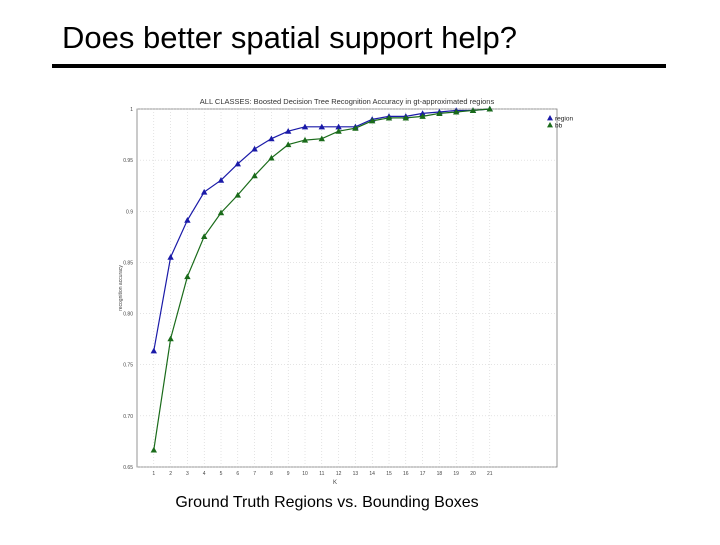 The height and width of the screenshot is (545, 720). Describe the element at coordinates (339, 474) in the screenshot. I see `x-tick-label: 12` at that location.